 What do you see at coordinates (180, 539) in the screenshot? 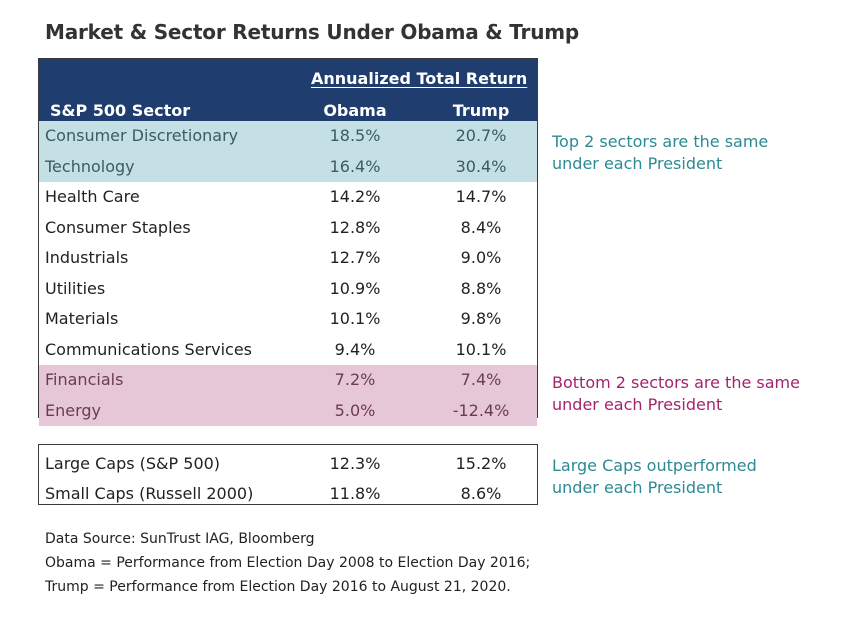
I see `source-line-1: Data Source: SunTrust IAG, Bloomberg` at bounding box center [180, 539].